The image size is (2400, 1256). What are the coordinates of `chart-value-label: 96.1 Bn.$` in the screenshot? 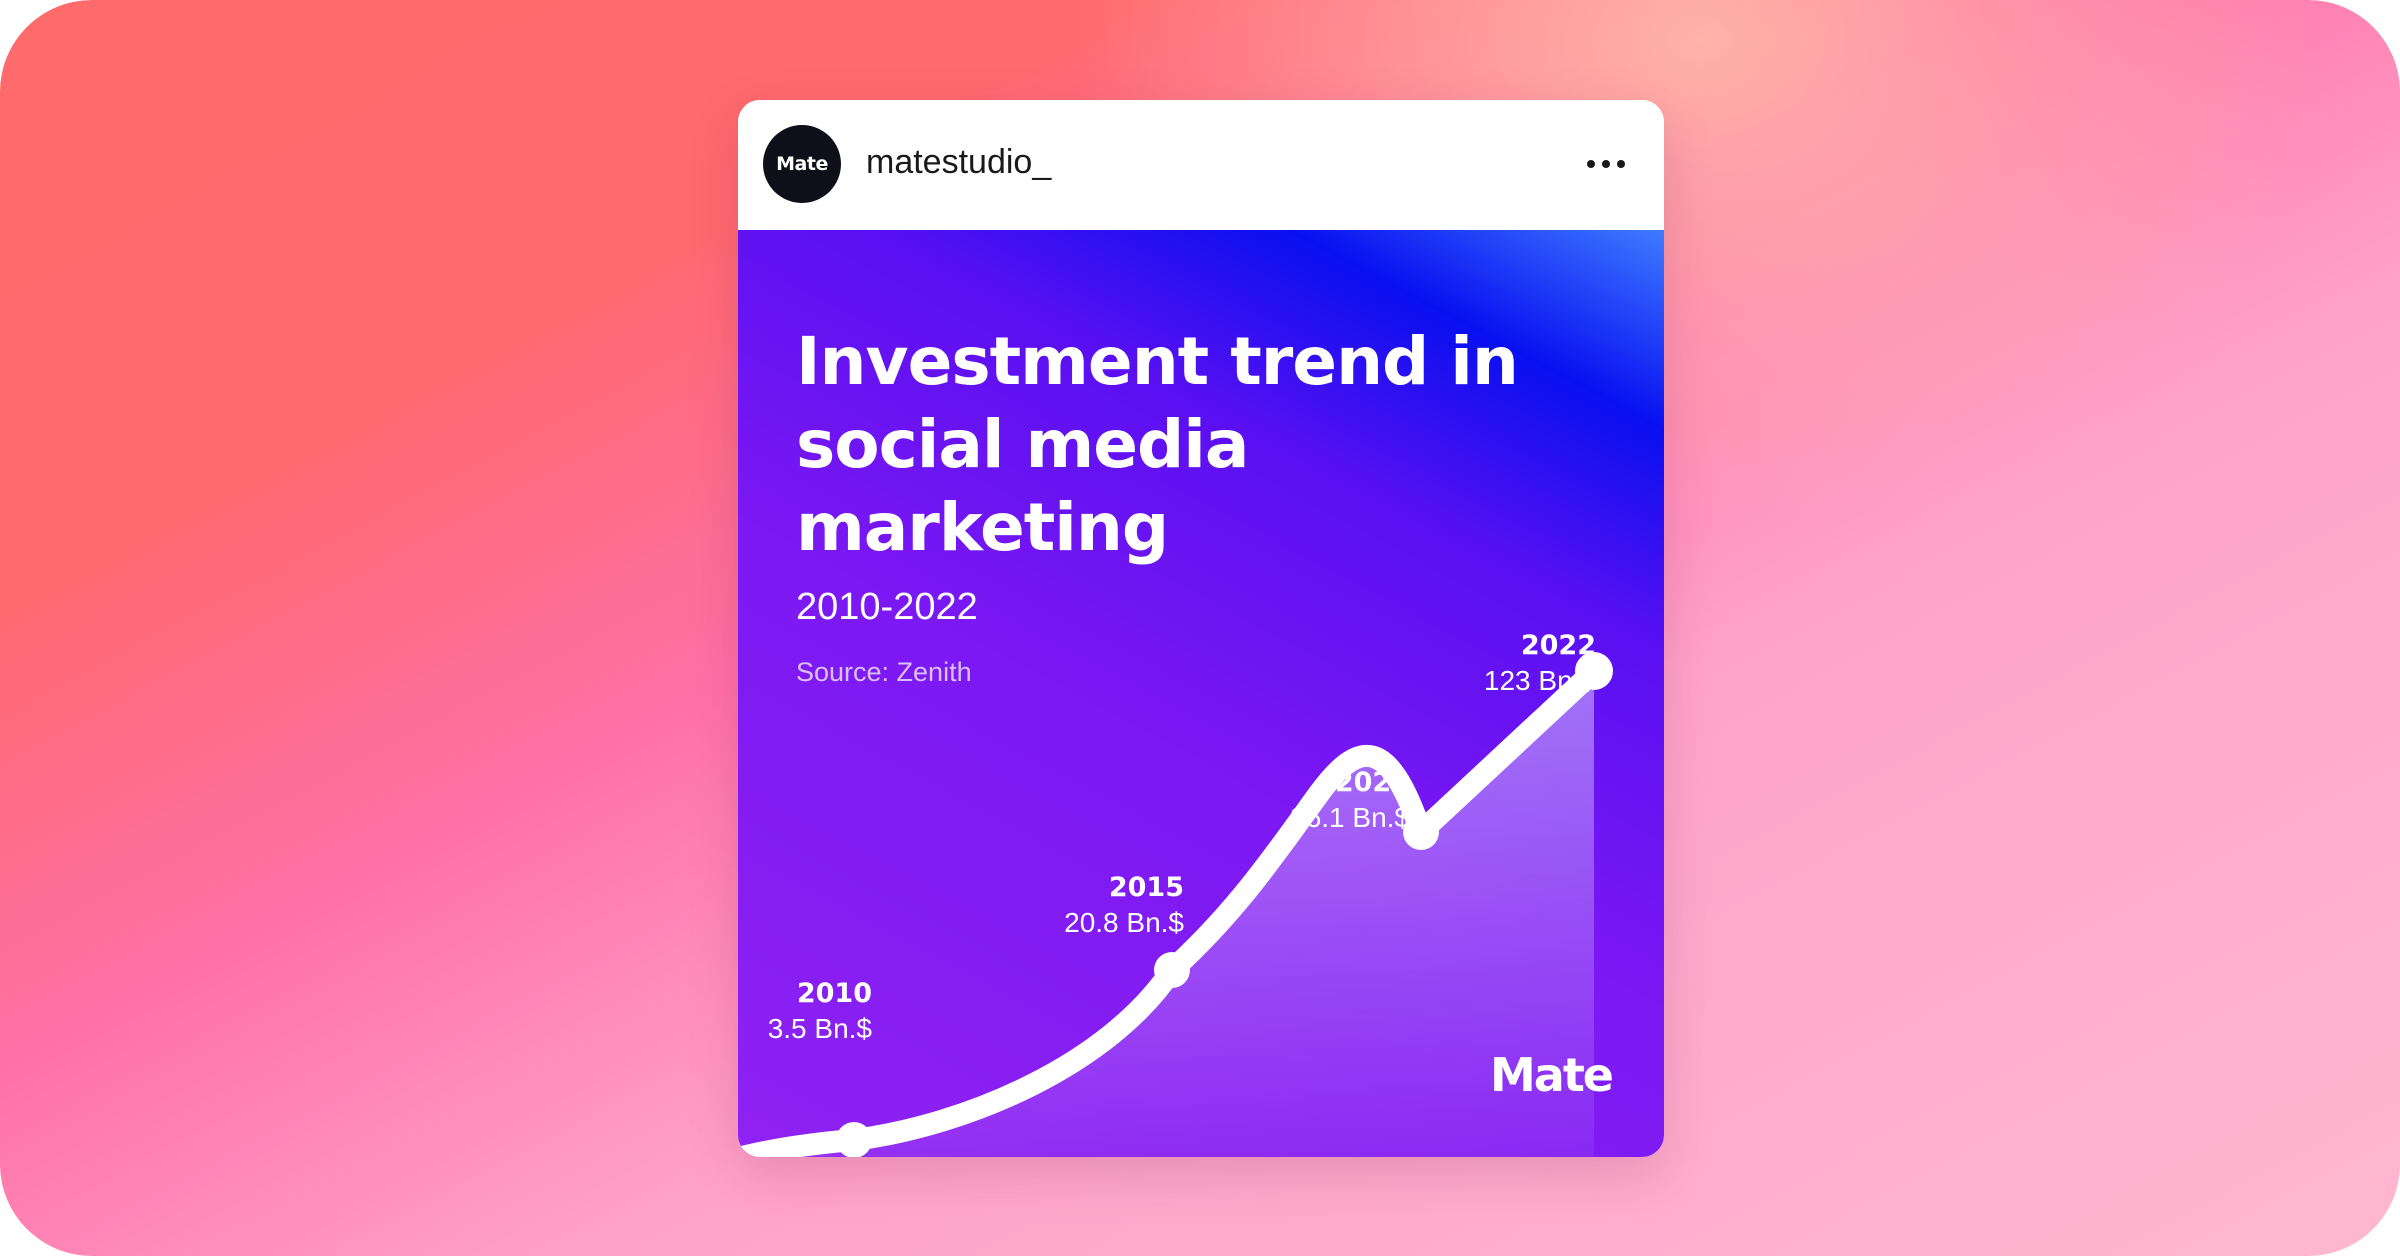 It's located at (1350, 817).